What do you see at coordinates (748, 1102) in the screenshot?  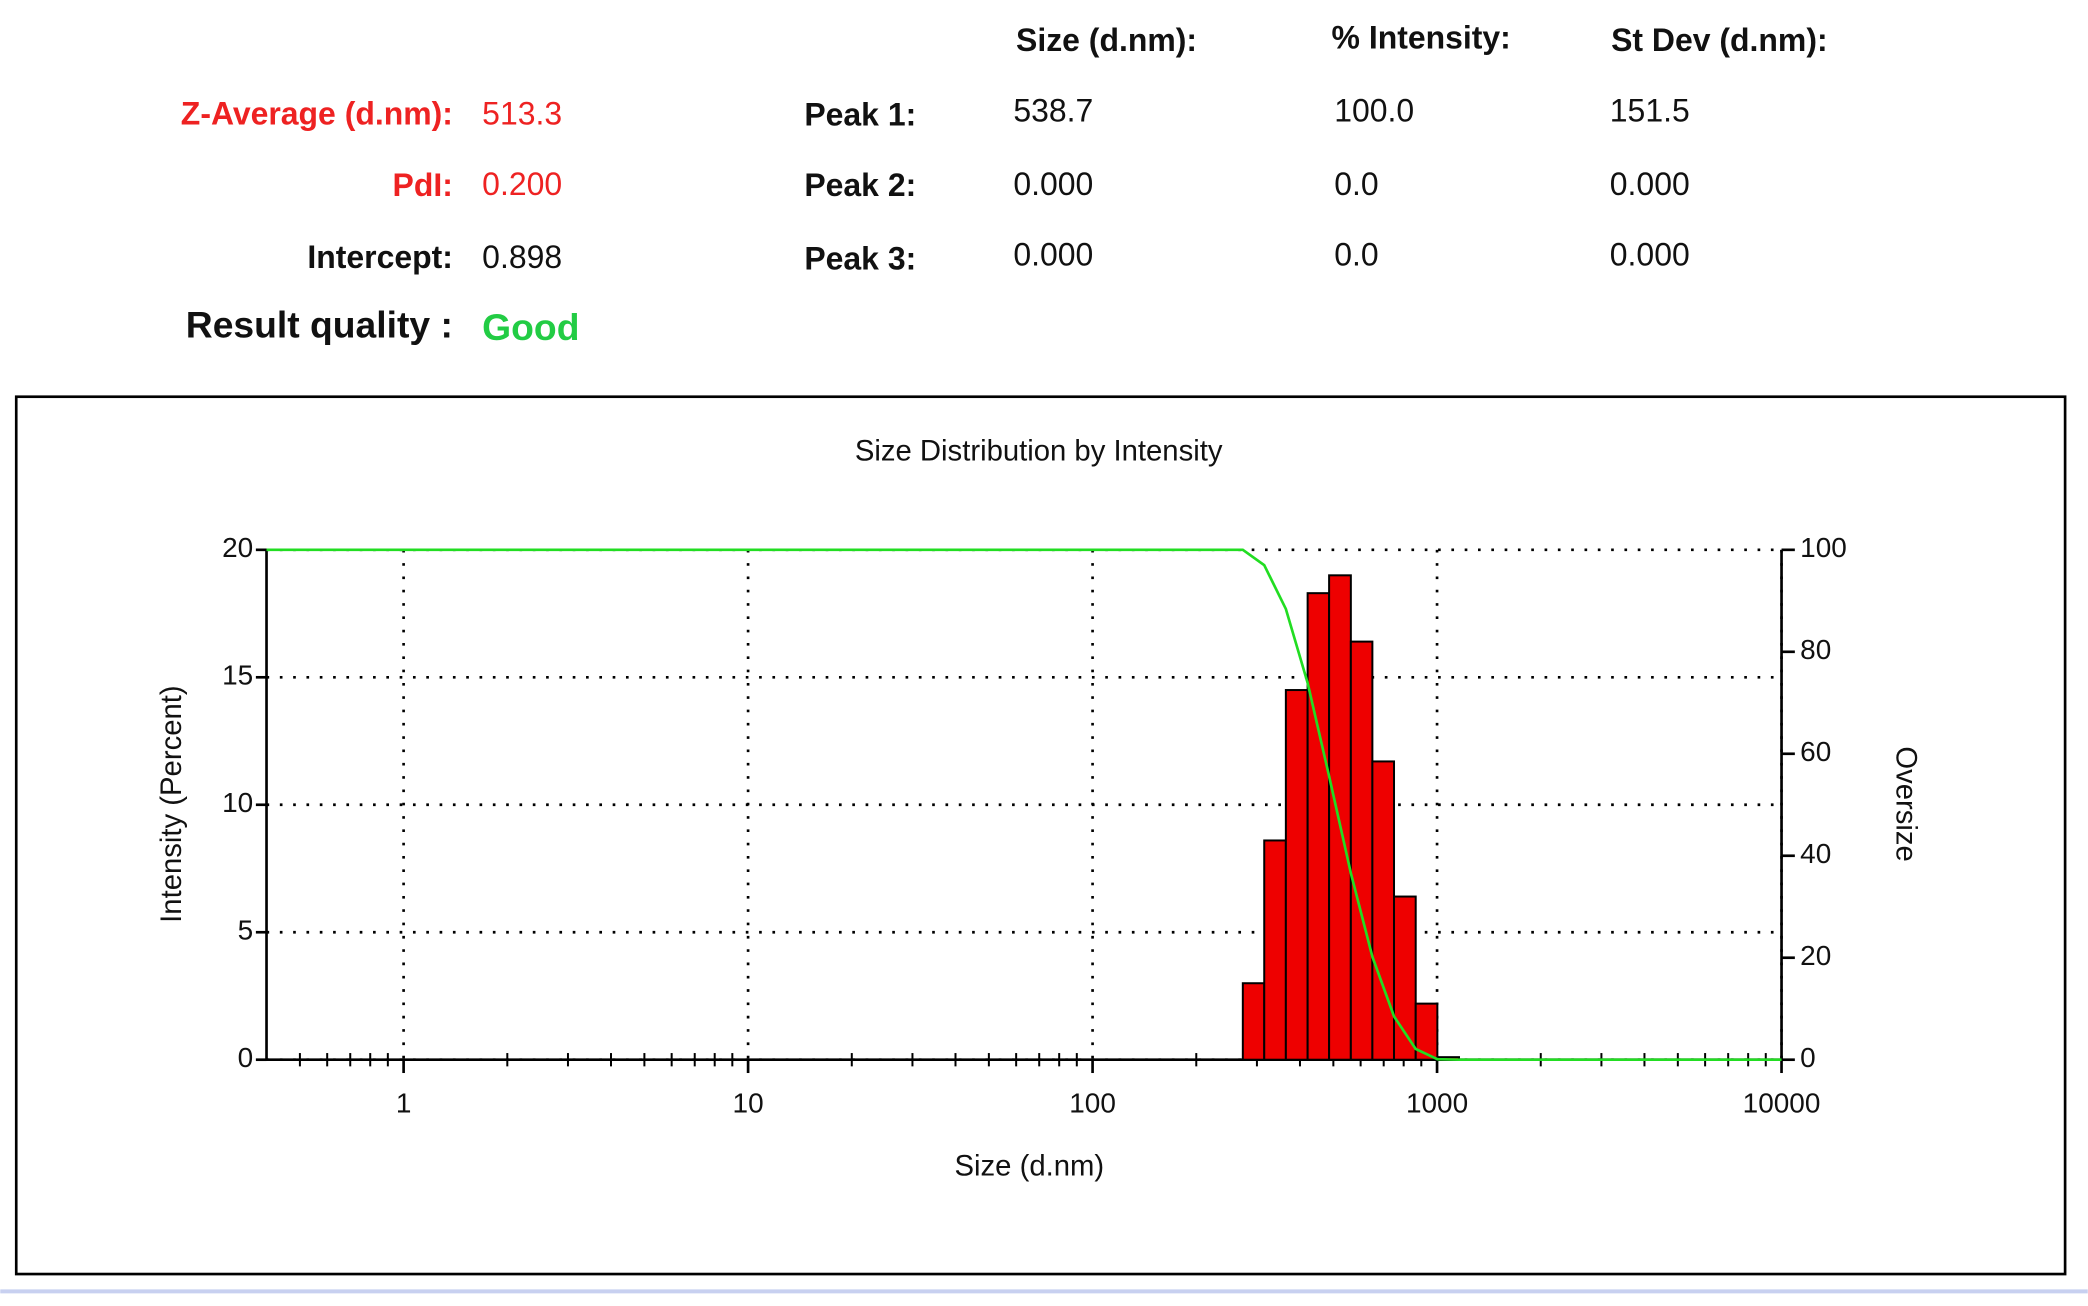 I see `x-tick-label: 10` at bounding box center [748, 1102].